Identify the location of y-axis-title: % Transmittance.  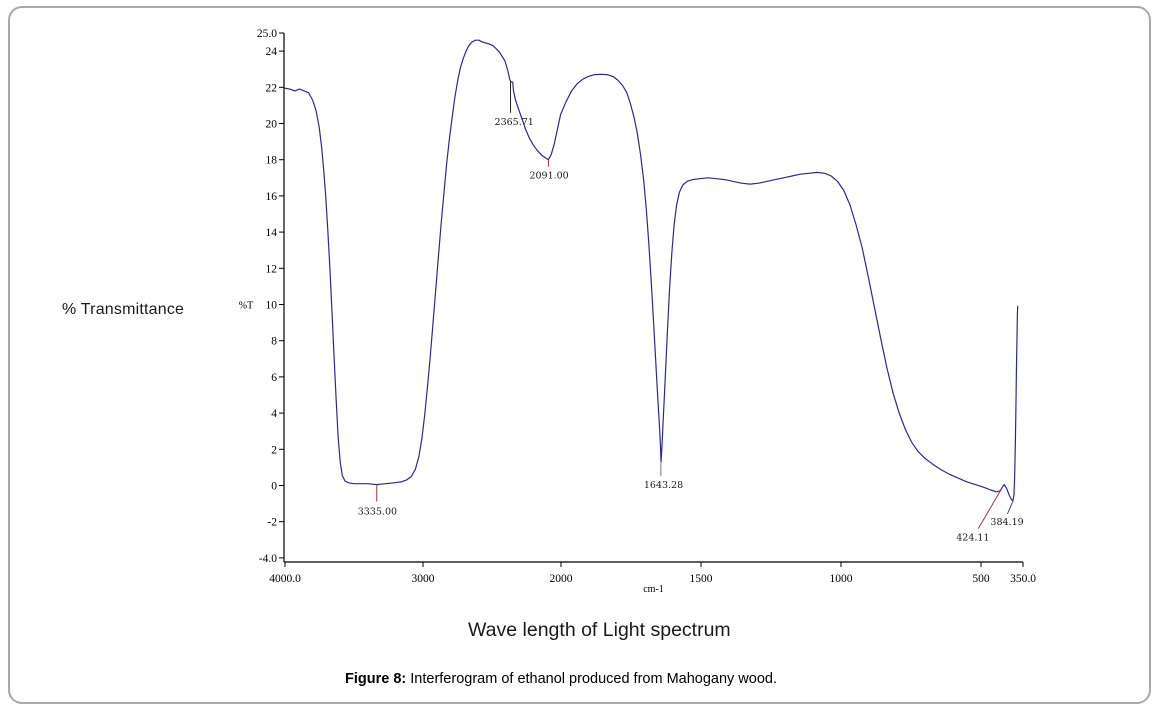
(123, 309).